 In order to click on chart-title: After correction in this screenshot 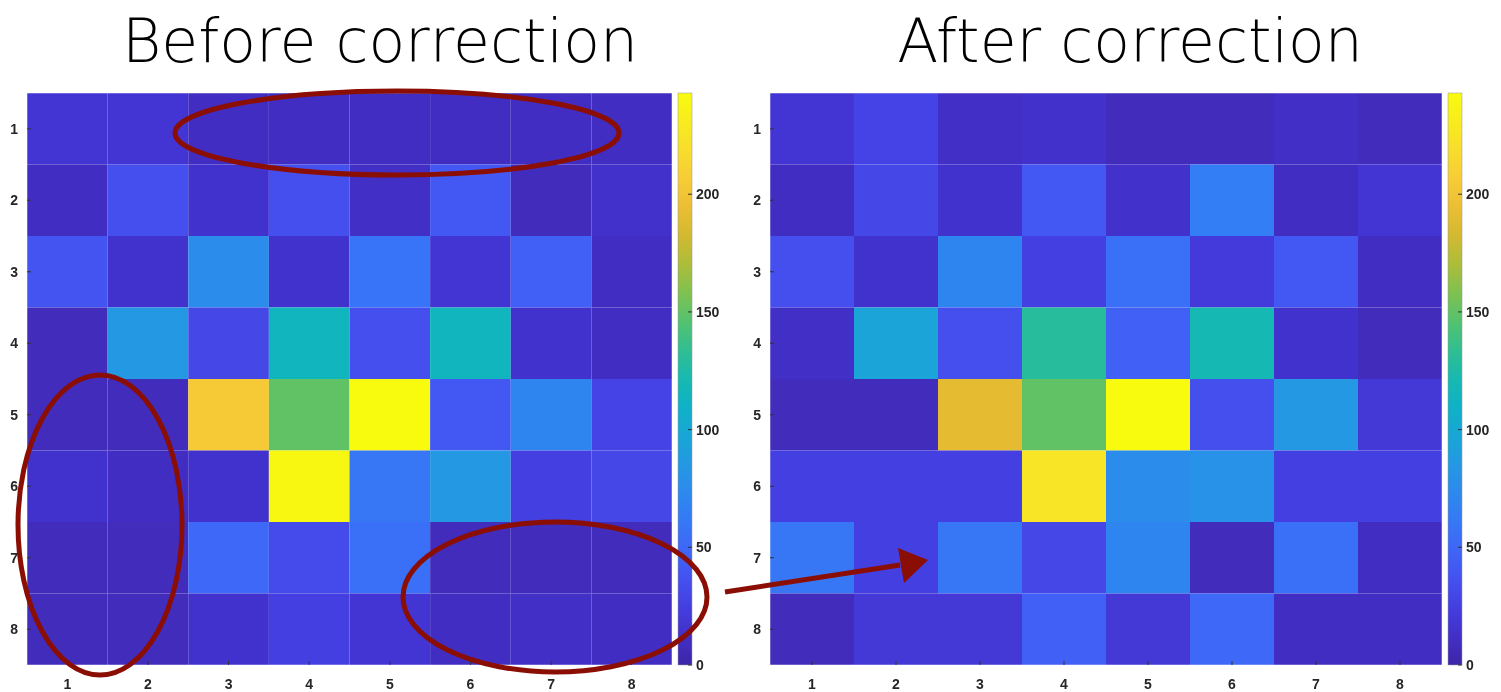, I will do `click(1130, 41)`.